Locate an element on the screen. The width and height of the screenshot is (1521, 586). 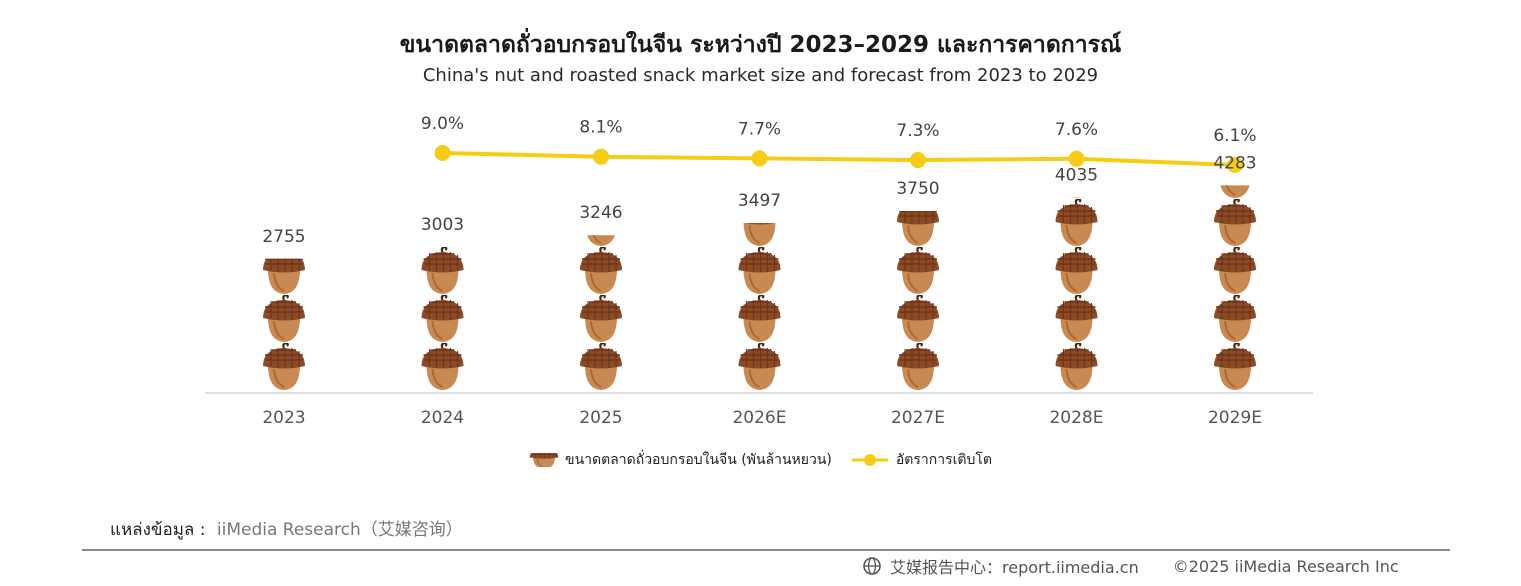
x-tick-label: 2026E is located at coordinates (759, 418).